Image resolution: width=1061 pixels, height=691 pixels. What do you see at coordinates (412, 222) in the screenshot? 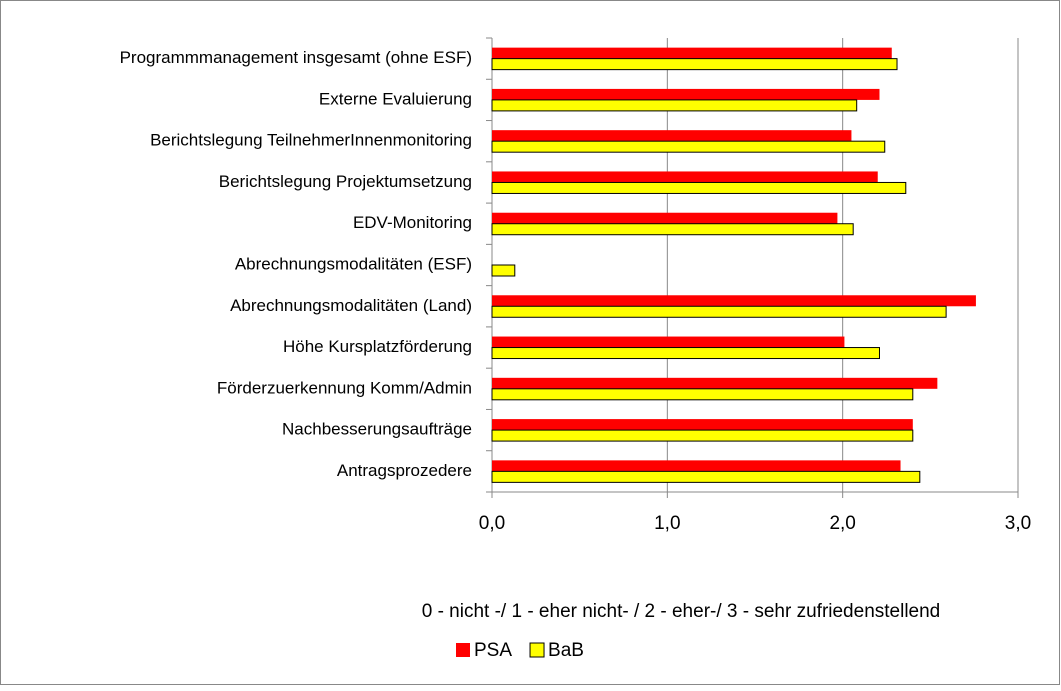
I see `y-tick-label: EDV-Monitoring` at bounding box center [412, 222].